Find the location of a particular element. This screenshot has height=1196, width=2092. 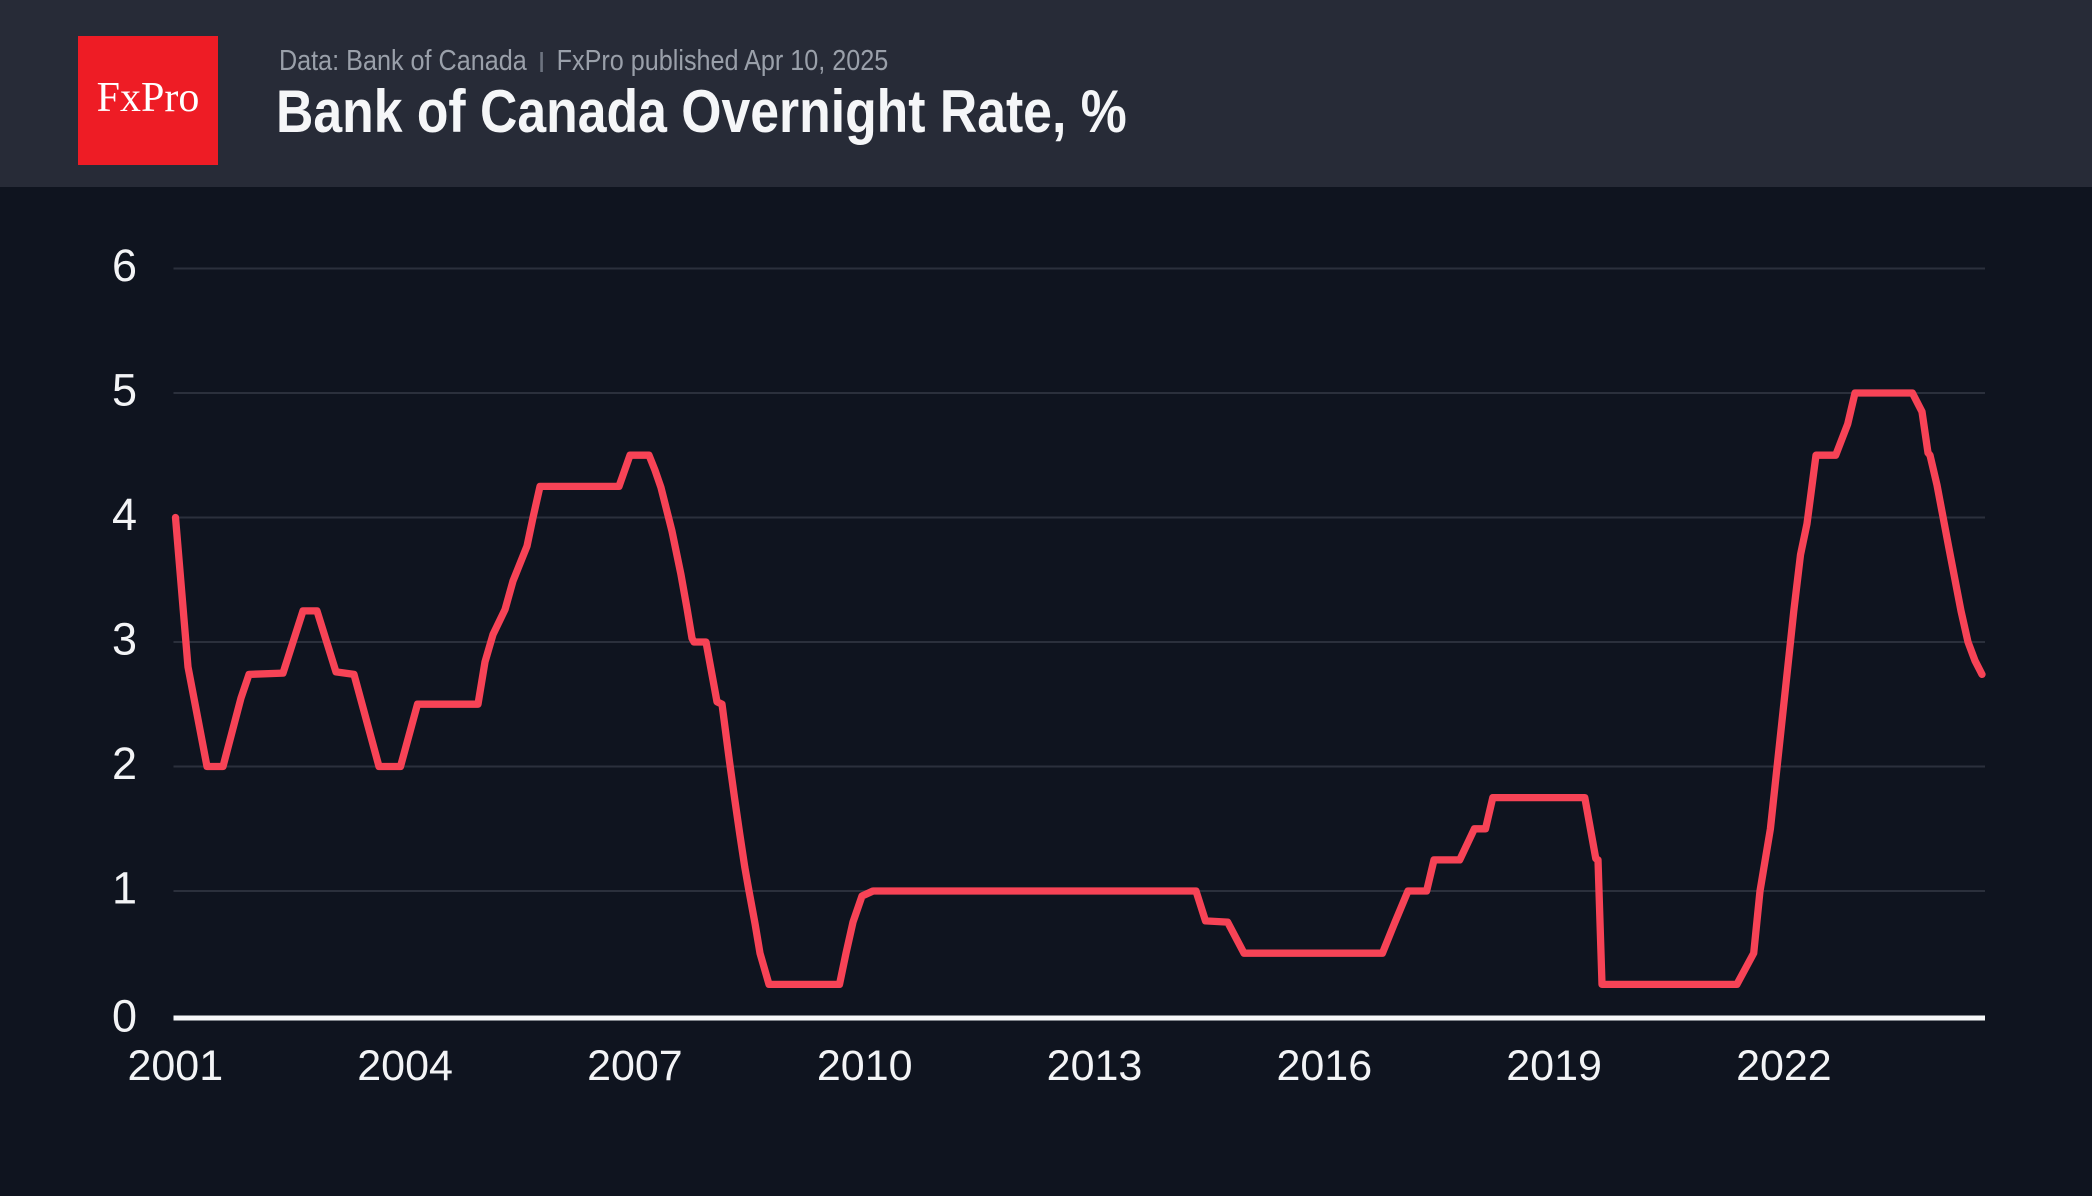

svg-text: 2016 is located at coordinates (1324, 1066).